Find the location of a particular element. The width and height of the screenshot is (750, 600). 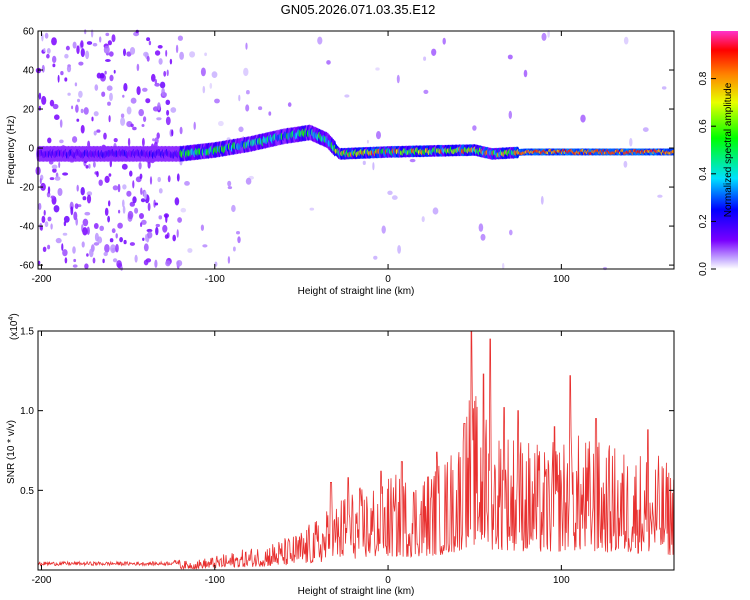

y-tick-label: 40 is located at coordinates (29, 71).